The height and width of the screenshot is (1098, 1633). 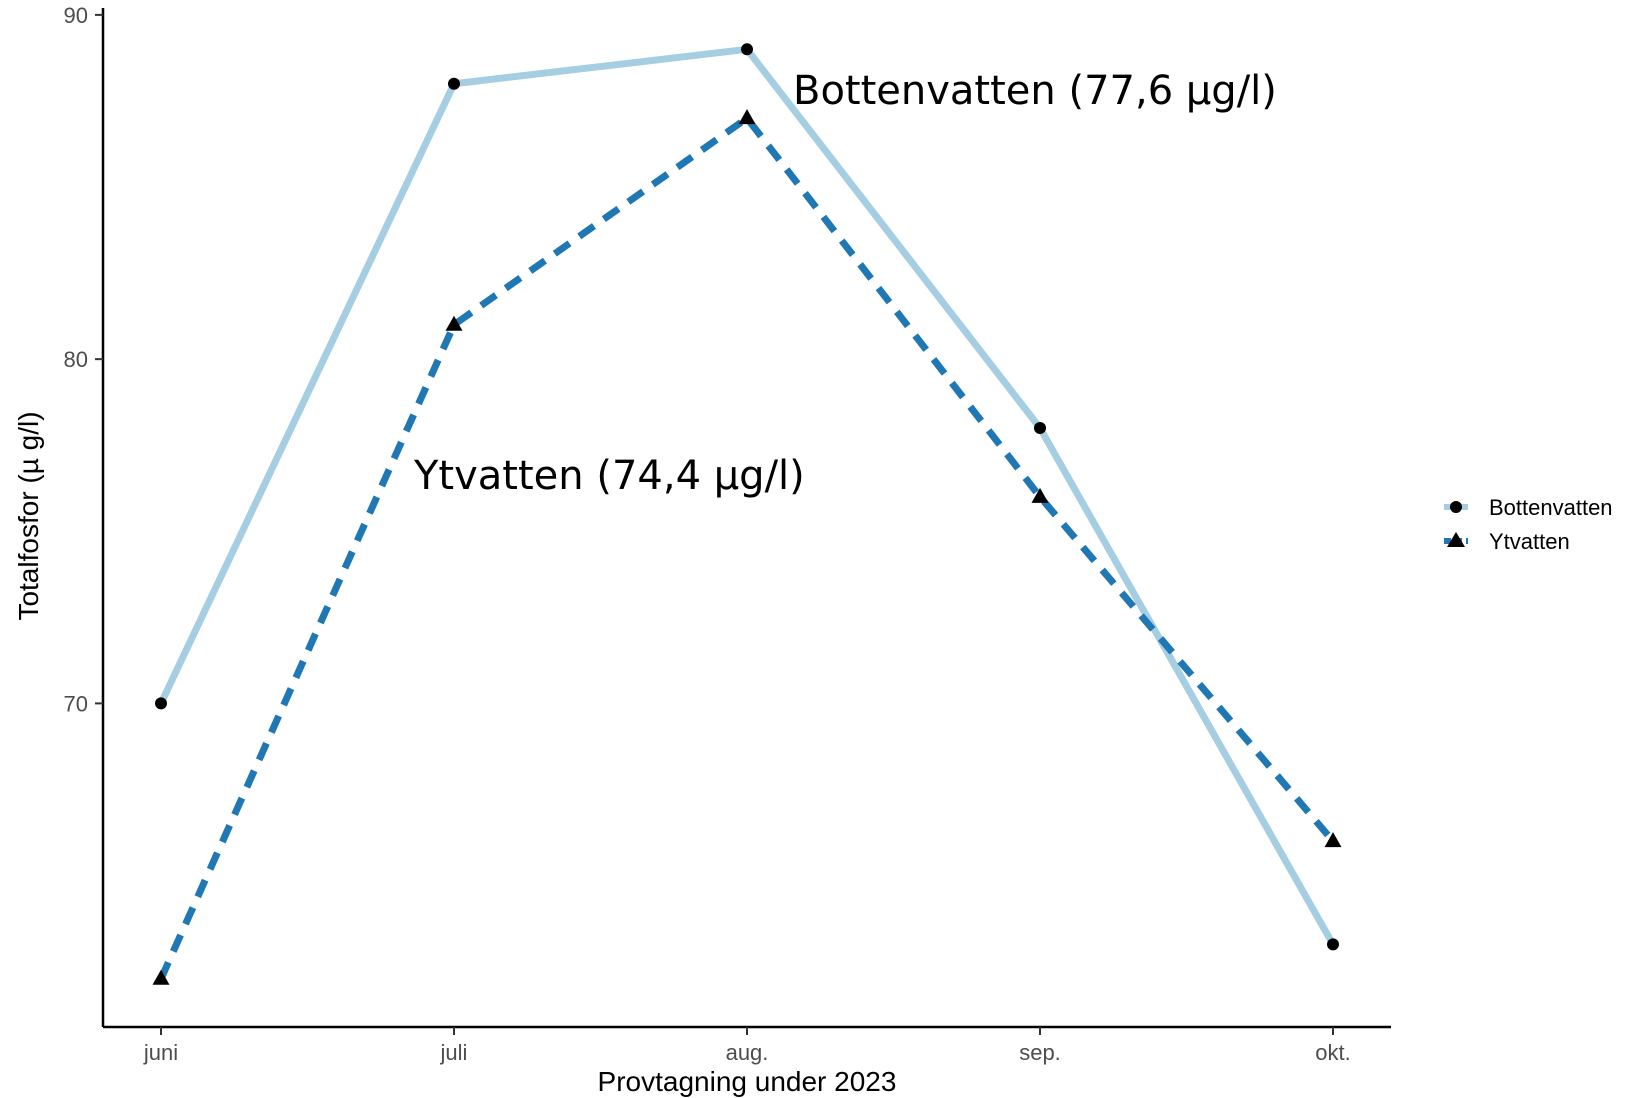 What do you see at coordinates (747, 117) in the screenshot?
I see `data-point-ytvatten-aug` at bounding box center [747, 117].